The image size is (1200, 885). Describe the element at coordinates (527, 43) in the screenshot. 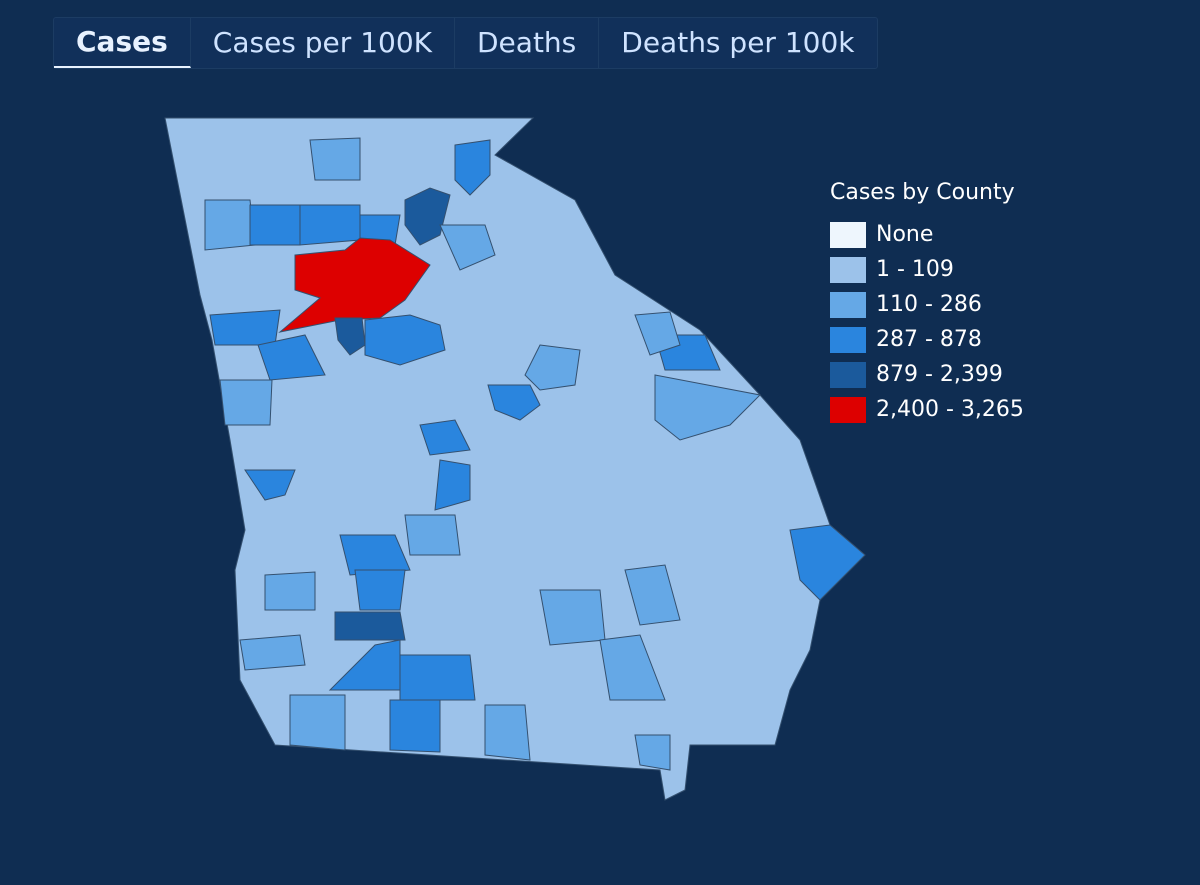

I see `tab: Deaths` at that location.